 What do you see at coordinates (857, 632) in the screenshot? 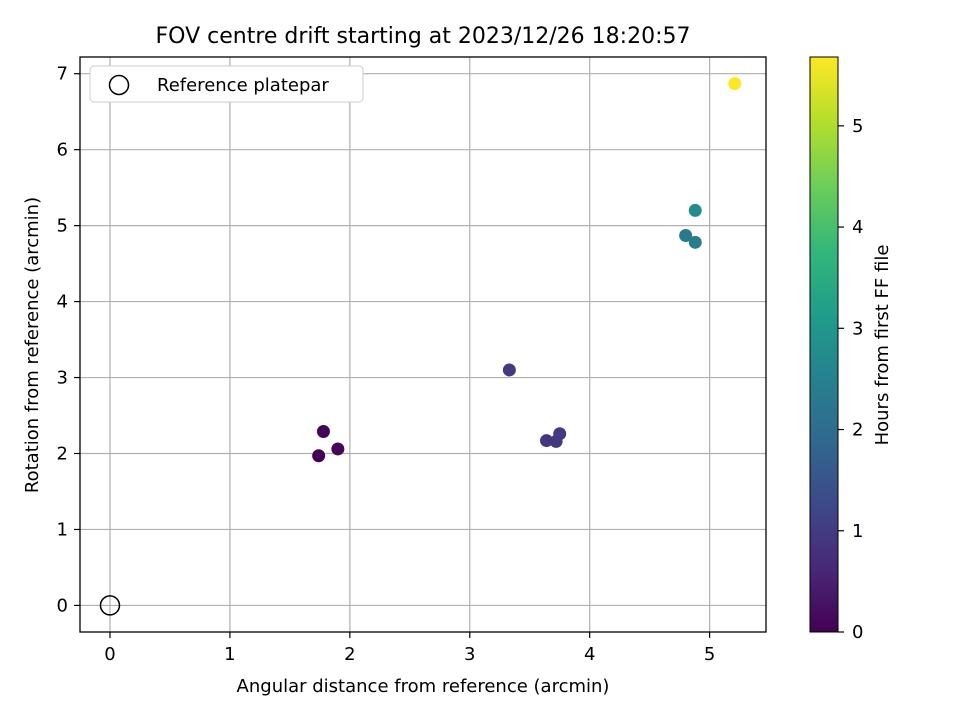
I see `colorbar-tick-label: 0` at bounding box center [857, 632].